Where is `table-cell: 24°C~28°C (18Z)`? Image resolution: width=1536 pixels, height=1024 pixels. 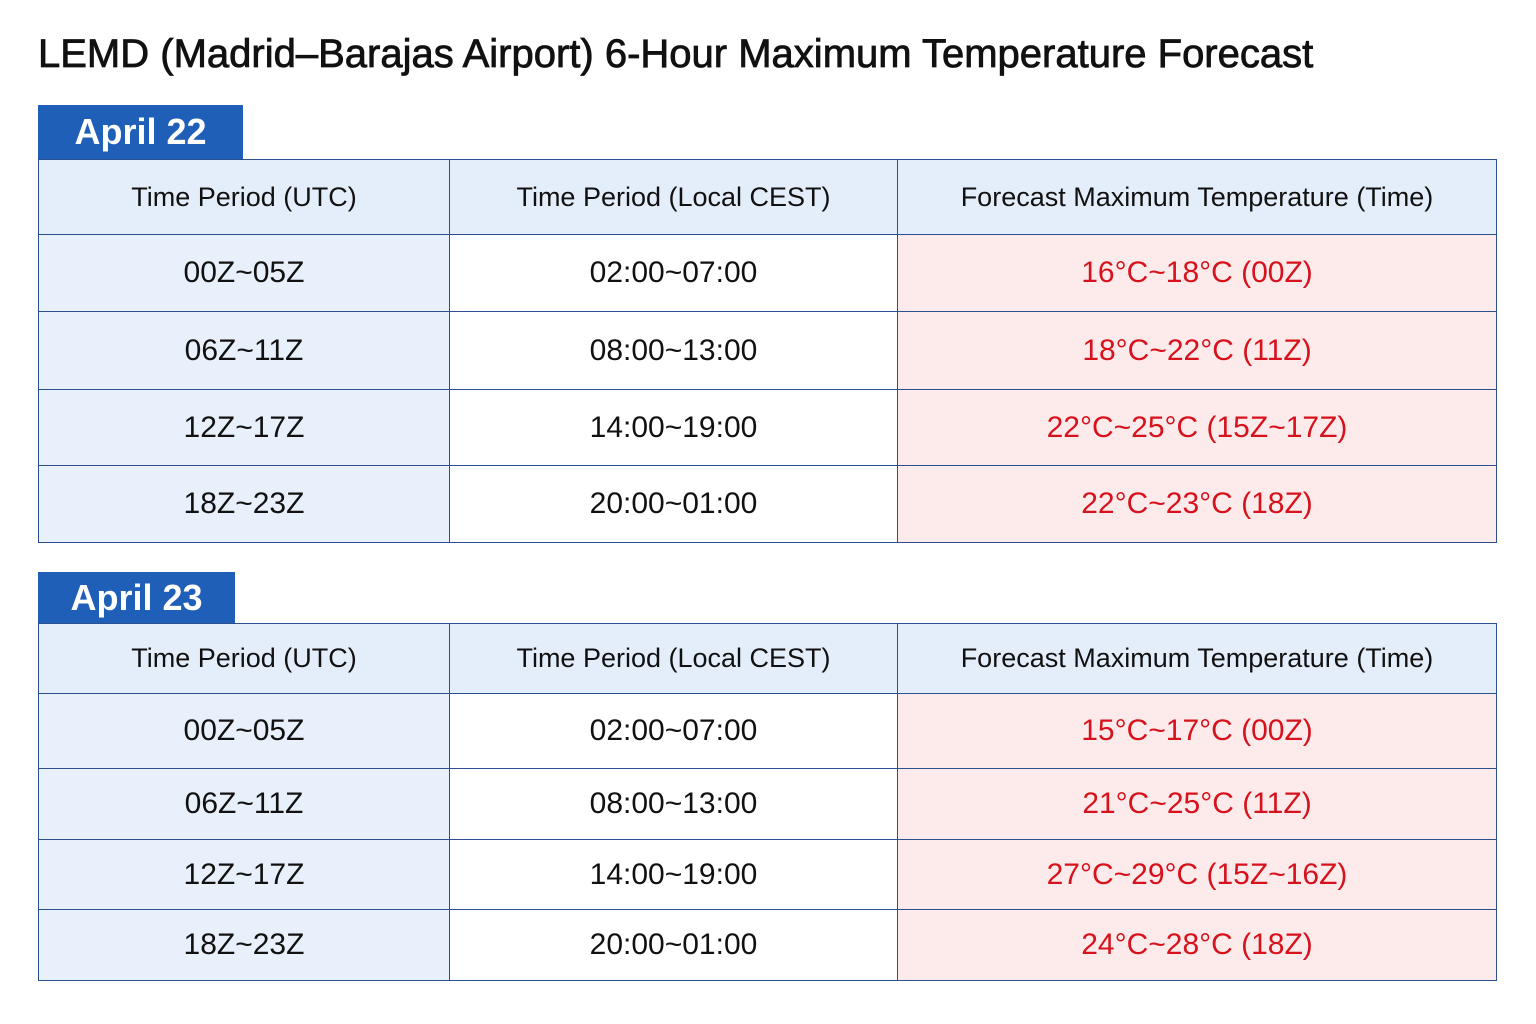 table-cell: 24°C~28°C (18Z) is located at coordinates (1197, 945).